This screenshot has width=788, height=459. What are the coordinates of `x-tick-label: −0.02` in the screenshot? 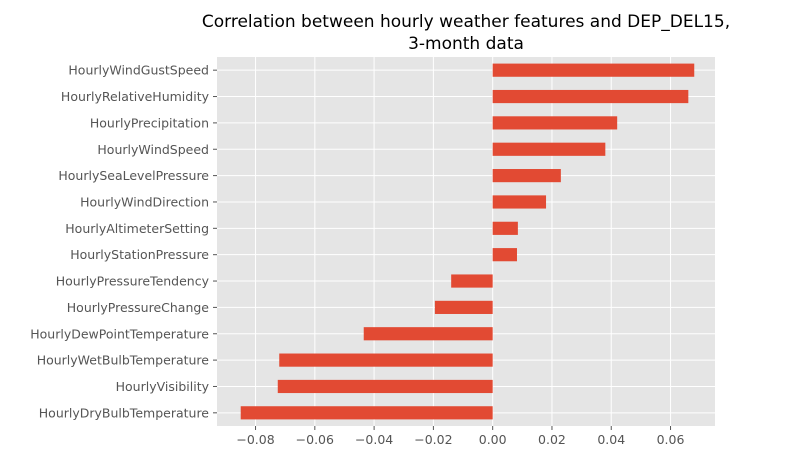 It's located at (433, 439).